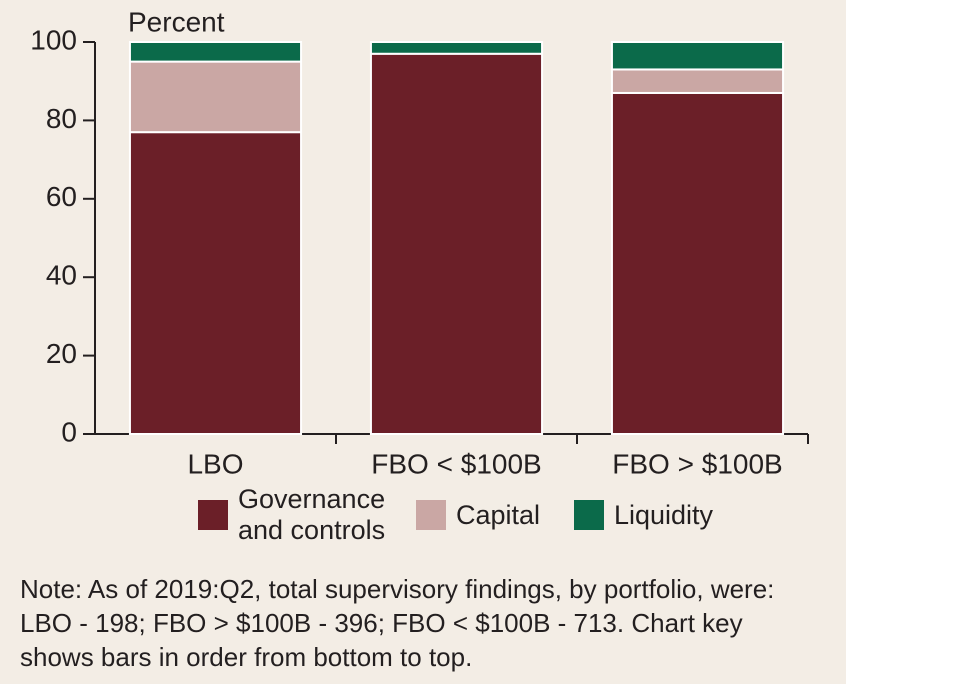 The height and width of the screenshot is (684, 959). What do you see at coordinates (664, 514) in the screenshot?
I see `legend-label: Liquidity` at bounding box center [664, 514].